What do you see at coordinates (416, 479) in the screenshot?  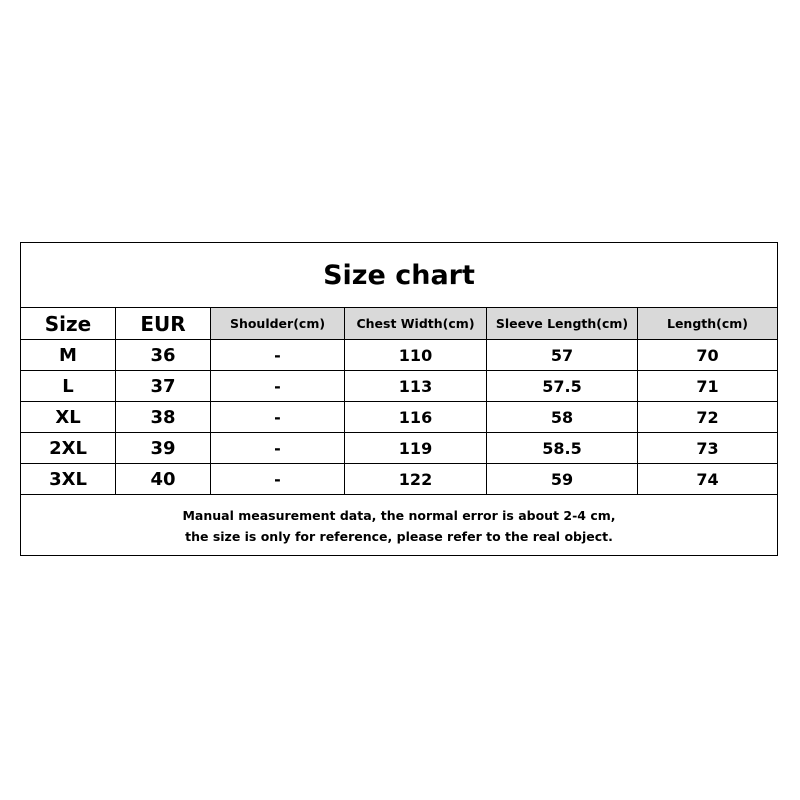 I see `cell-chest-width: 122` at bounding box center [416, 479].